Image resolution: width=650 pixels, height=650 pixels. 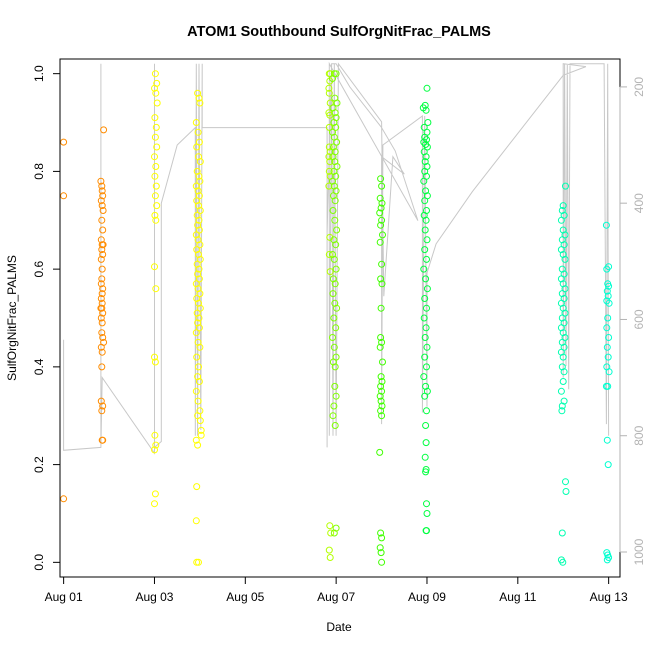 What do you see at coordinates (39, 366) in the screenshot?
I see `y-tick-label: 0.4` at bounding box center [39, 366].